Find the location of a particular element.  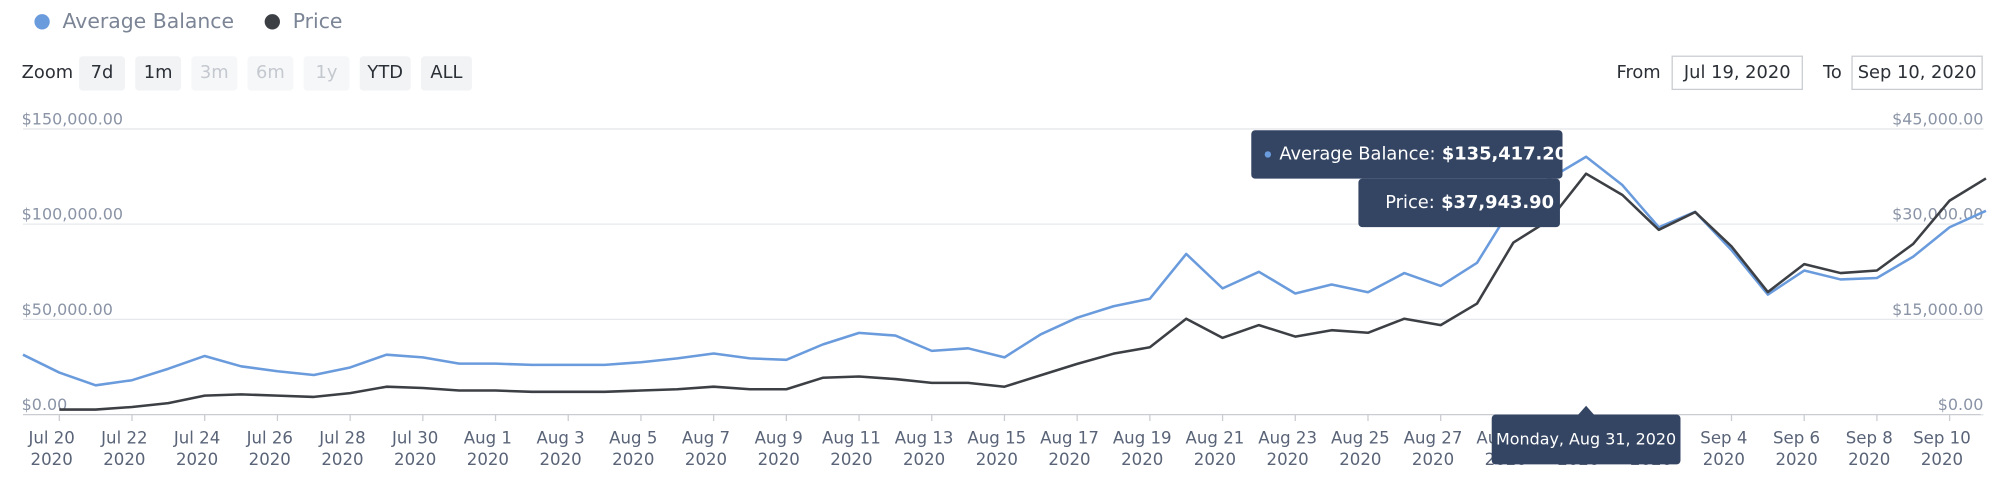

zoom-button-label: 3m is located at coordinates (214, 72).